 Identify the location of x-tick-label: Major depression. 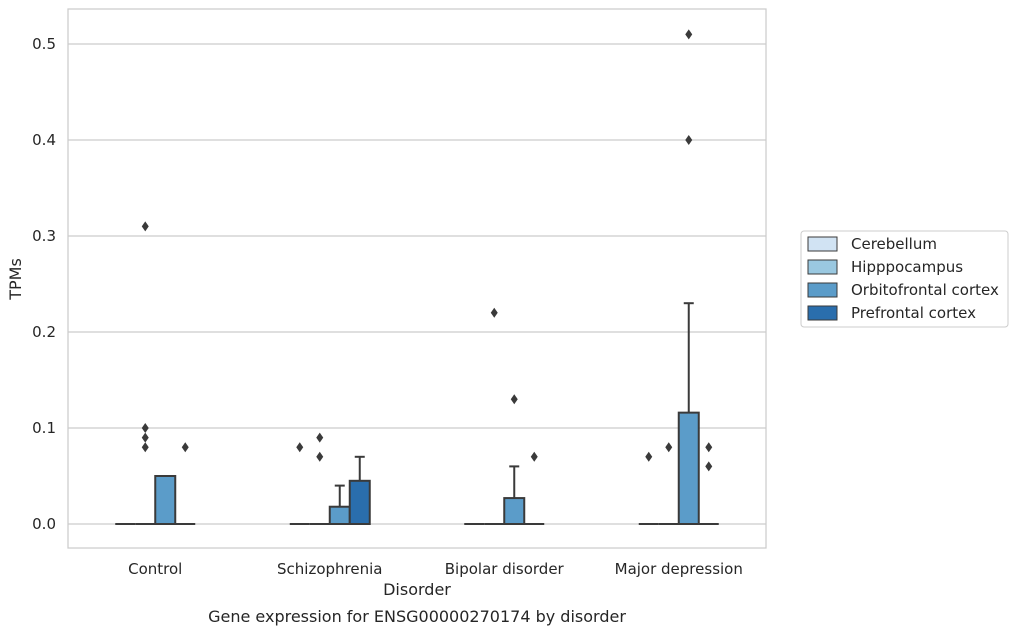
(679, 569).